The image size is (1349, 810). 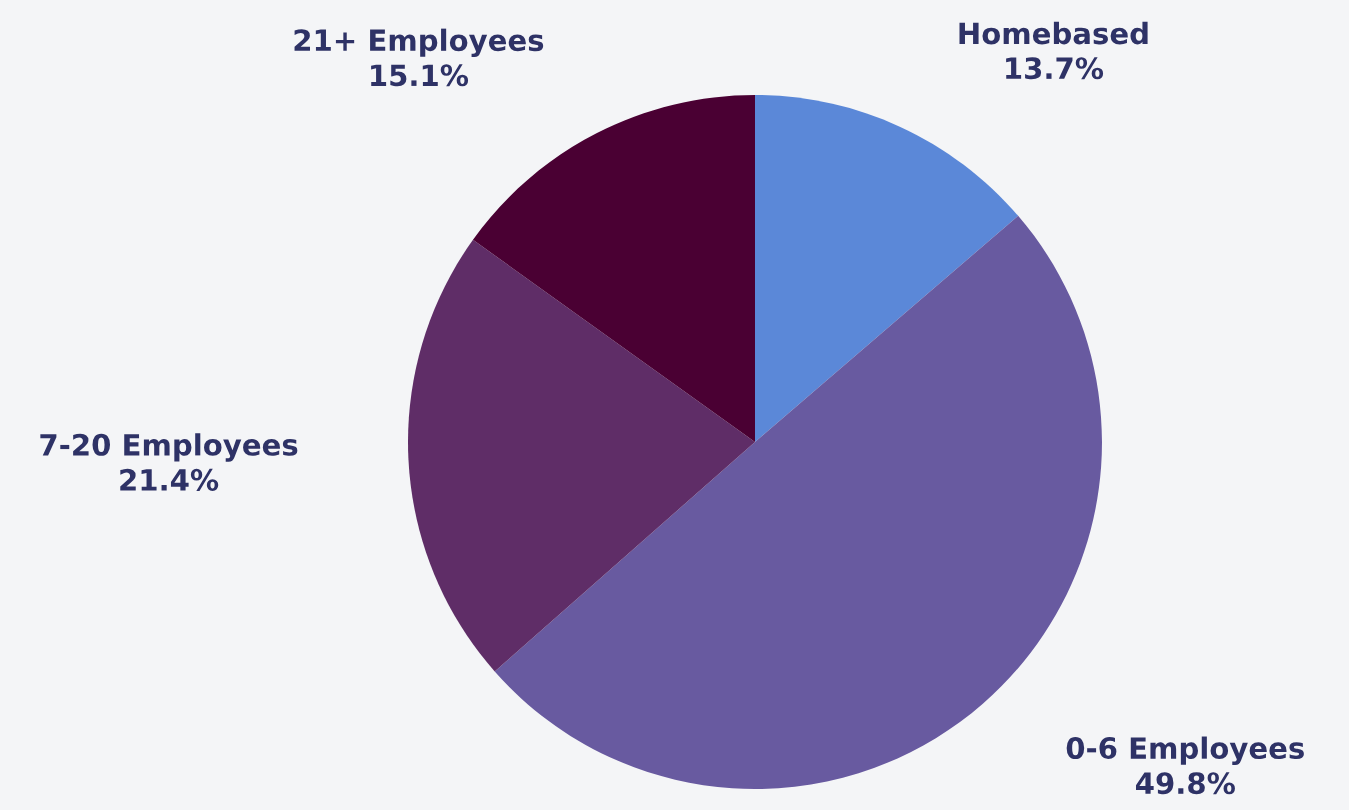 I want to click on slice-label: 21+ Employees, so click(x=419, y=43).